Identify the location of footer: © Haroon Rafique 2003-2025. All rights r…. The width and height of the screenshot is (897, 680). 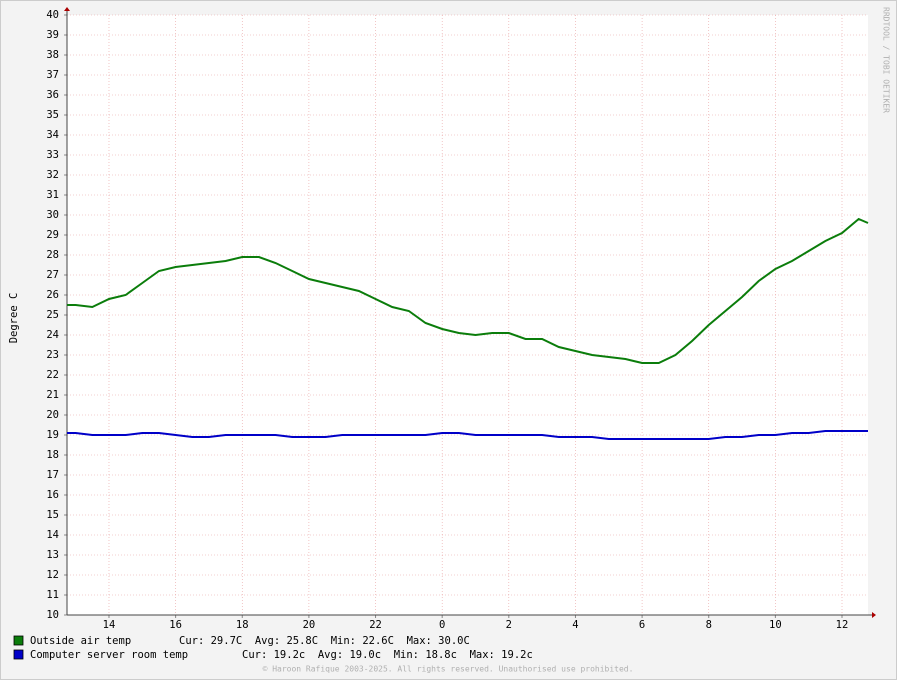
(448, 669).